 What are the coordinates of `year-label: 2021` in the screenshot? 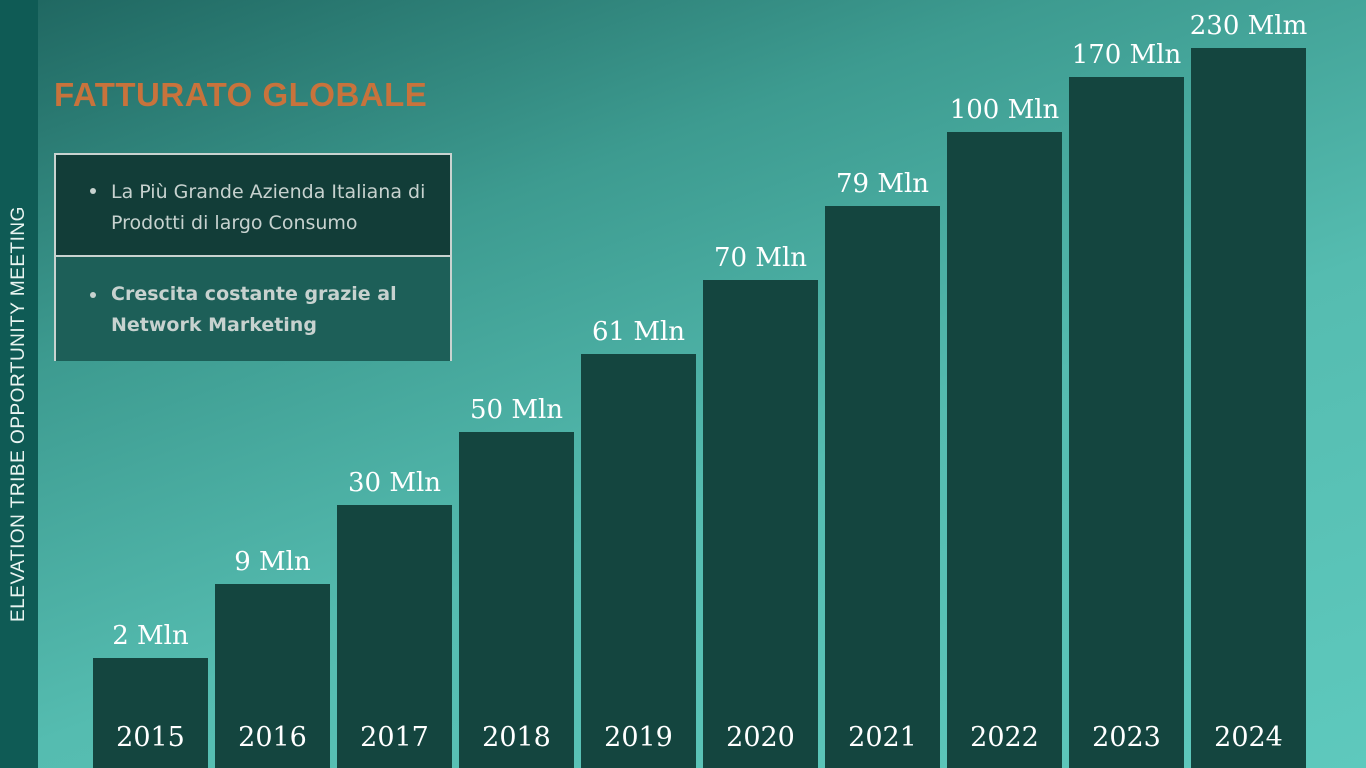 It's located at (882, 737).